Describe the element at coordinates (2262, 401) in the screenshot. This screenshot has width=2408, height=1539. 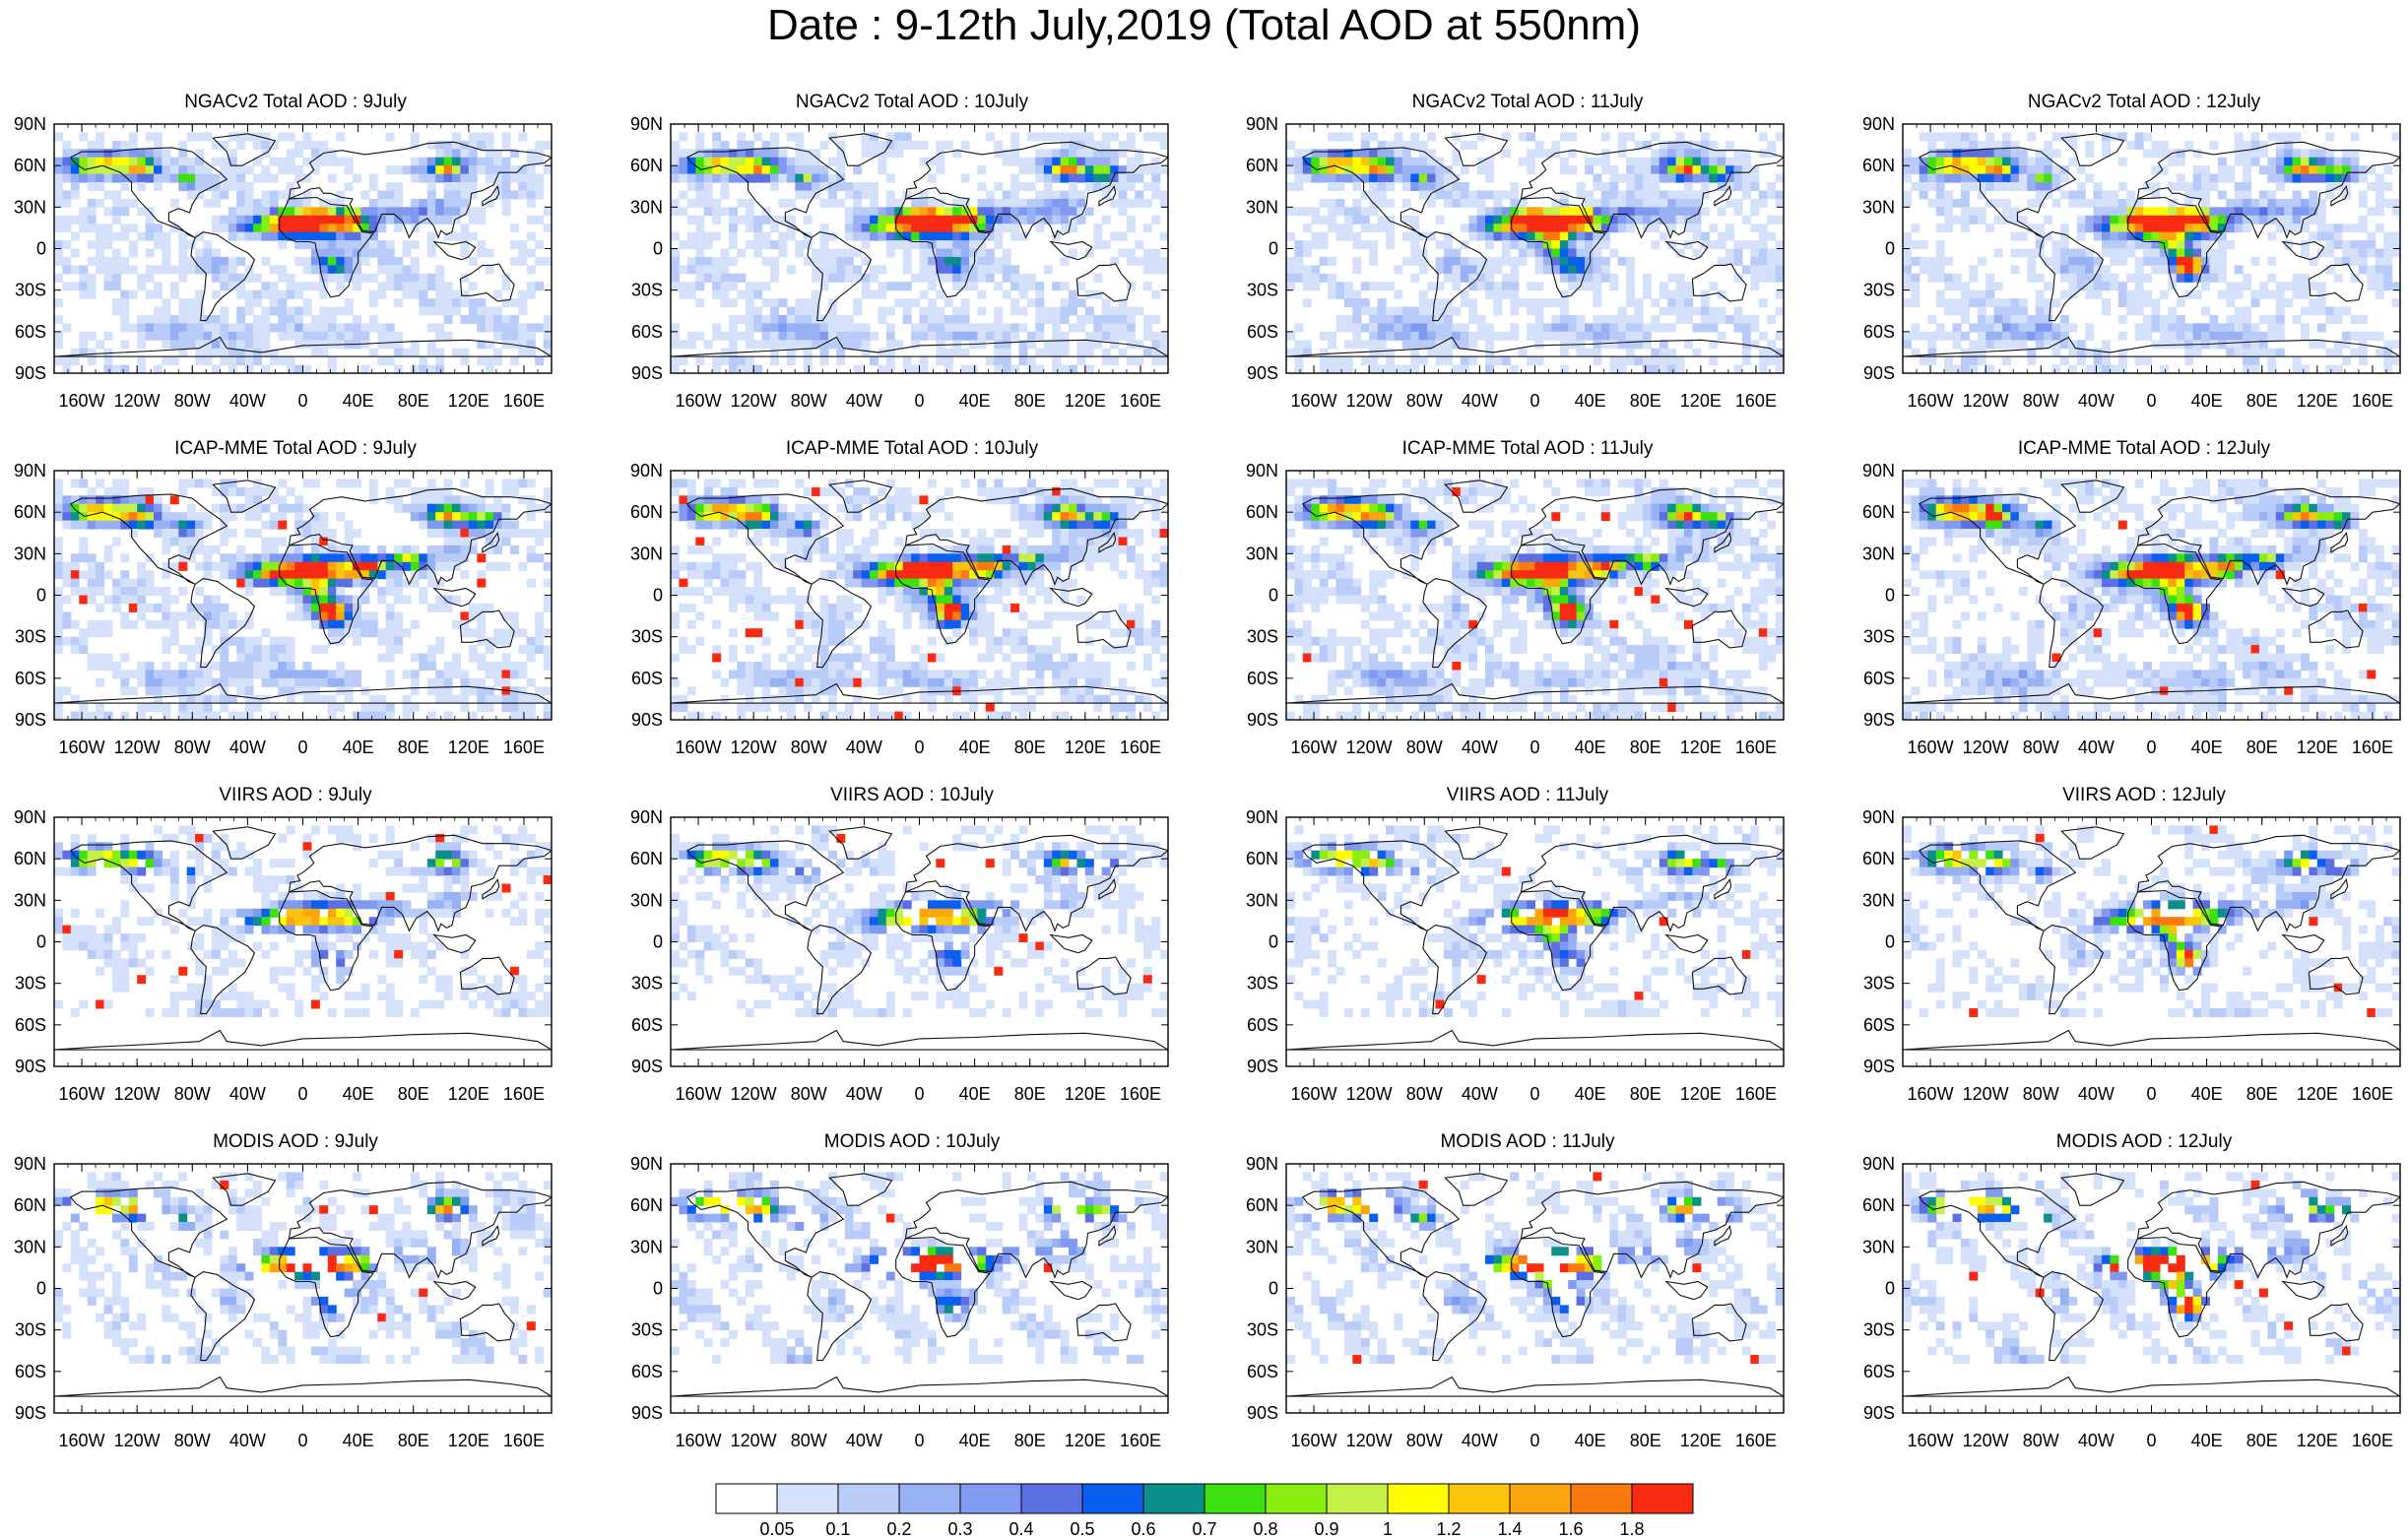
I see `lon-label: 80E` at that location.